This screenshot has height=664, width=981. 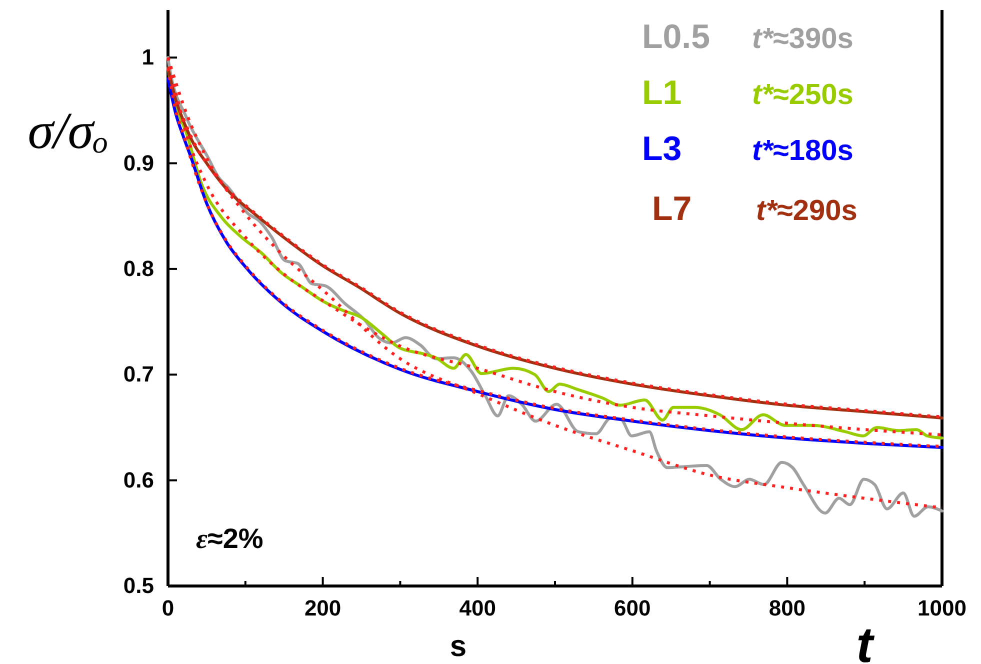 I want to click on x-tick-label: 800, so click(x=787, y=608).